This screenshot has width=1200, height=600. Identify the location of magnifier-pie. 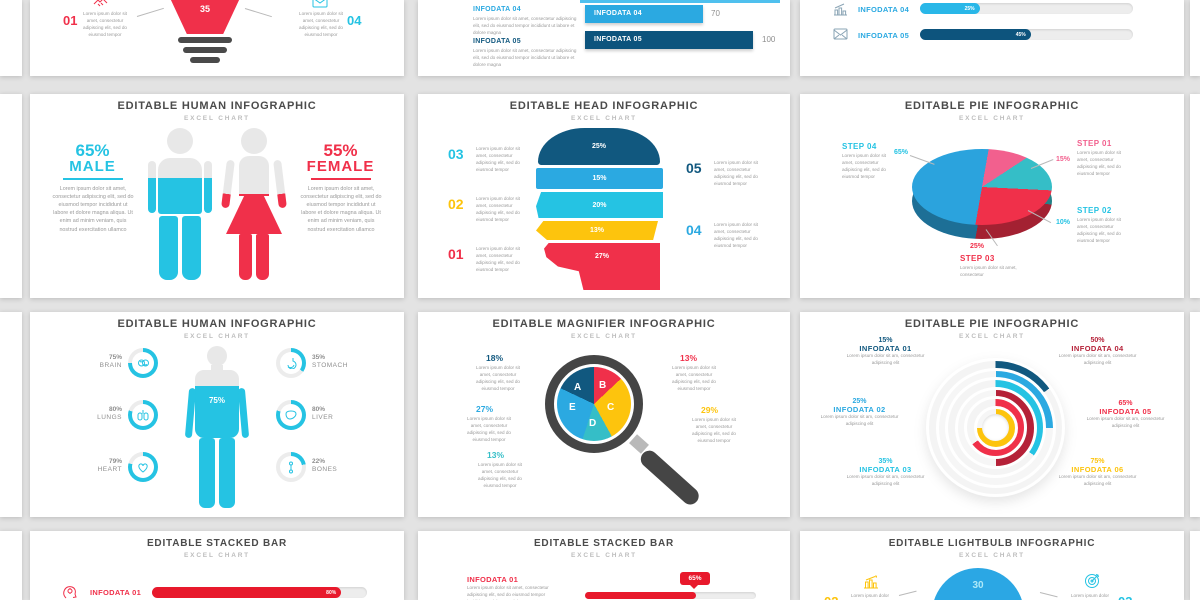
(594, 404).